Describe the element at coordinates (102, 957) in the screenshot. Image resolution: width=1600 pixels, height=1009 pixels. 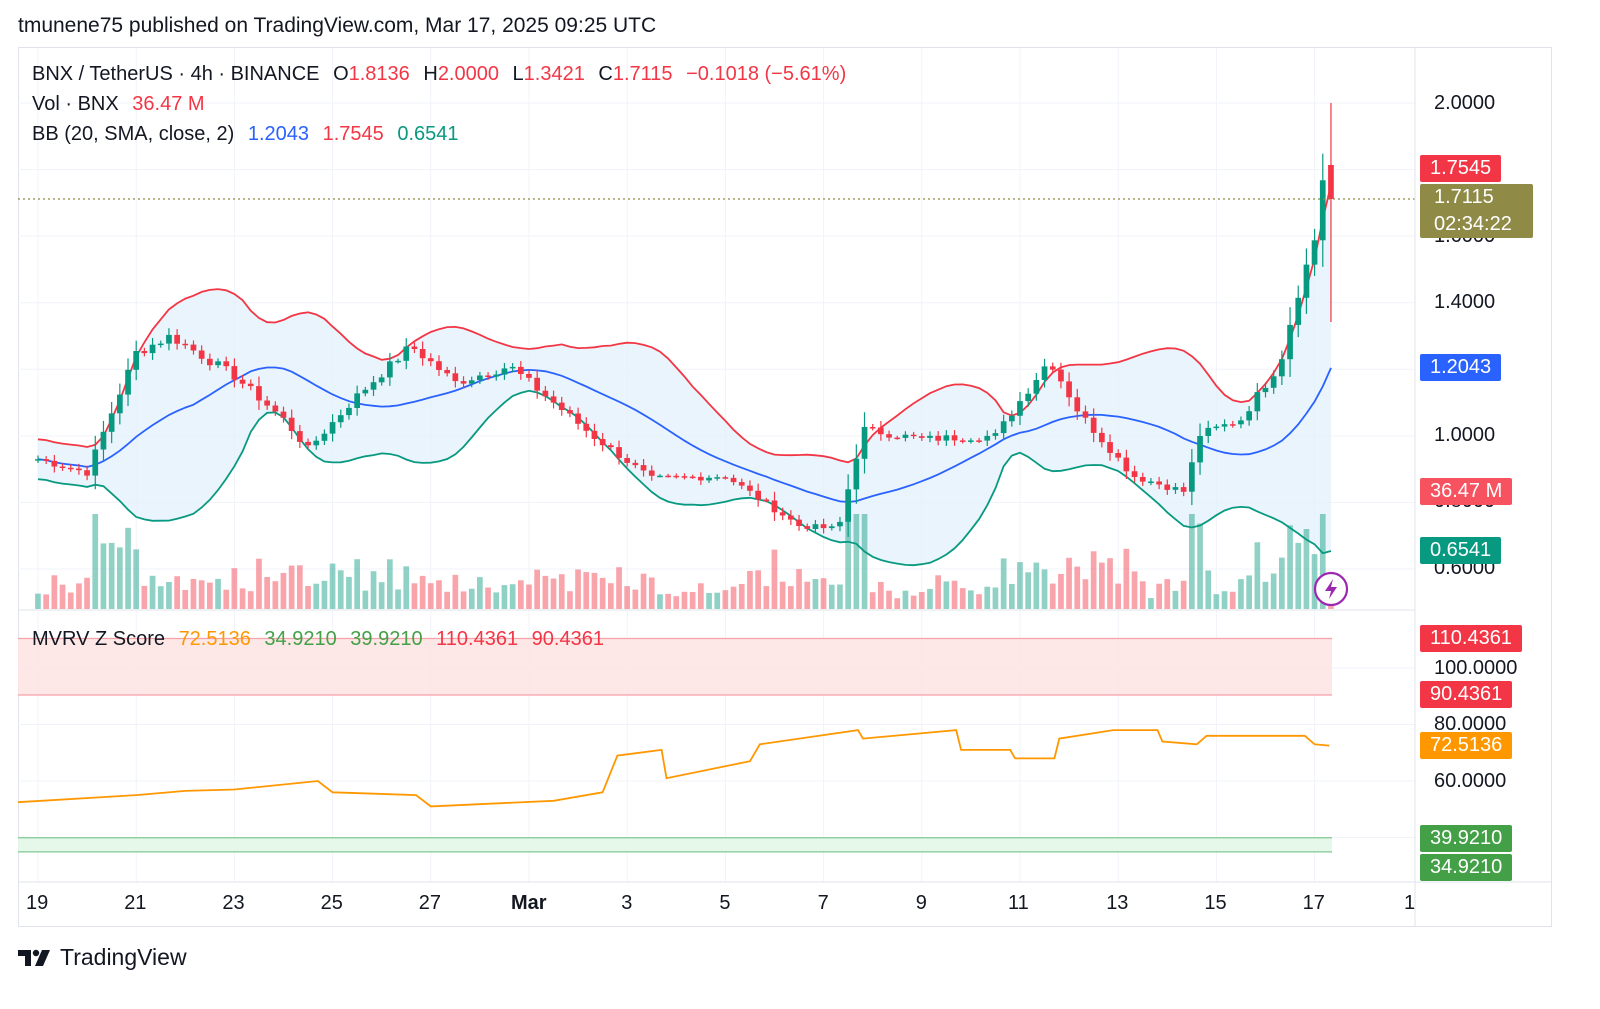
I see `tradingview-brand: TradingView` at that location.